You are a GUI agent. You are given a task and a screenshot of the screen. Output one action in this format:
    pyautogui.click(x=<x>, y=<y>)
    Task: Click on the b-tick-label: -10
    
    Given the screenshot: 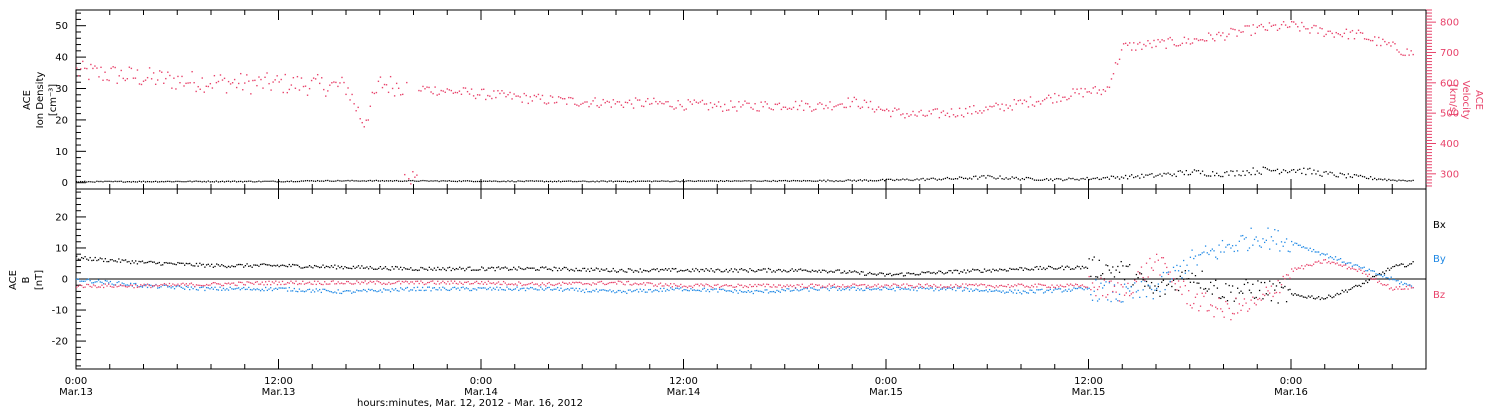 What is the action you would take?
    pyautogui.click(x=60, y=311)
    